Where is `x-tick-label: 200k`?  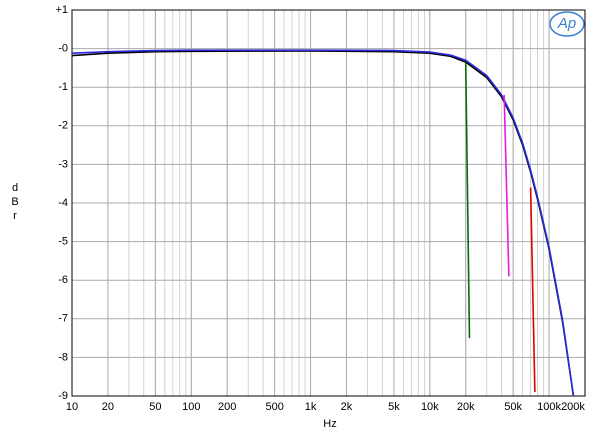
x-tick-label: 200k is located at coordinates (573, 407).